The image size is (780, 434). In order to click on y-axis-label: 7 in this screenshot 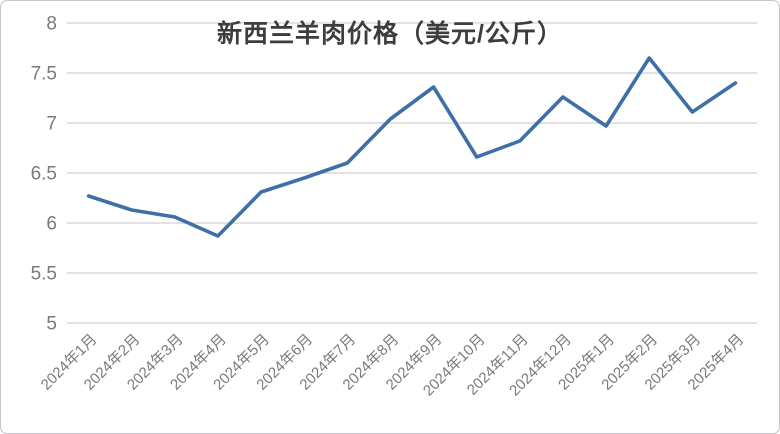, I will do `click(51, 124)`.